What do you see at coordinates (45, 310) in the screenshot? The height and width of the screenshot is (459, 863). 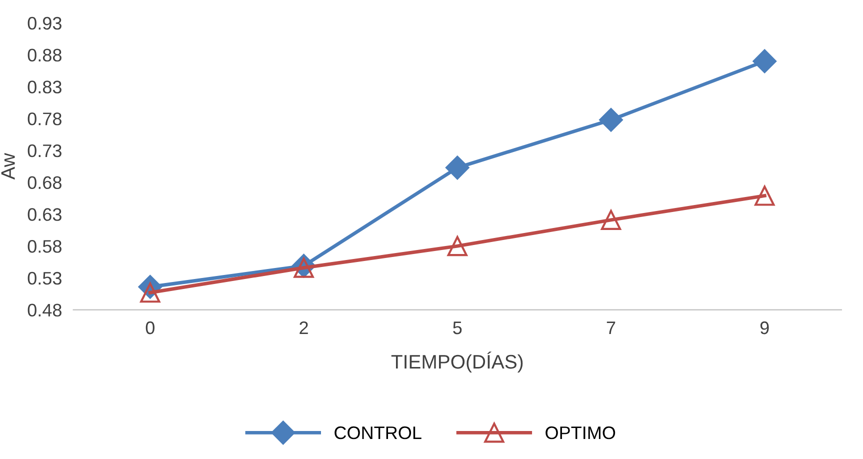 I see `y-tick-label: 0.48` at bounding box center [45, 310].